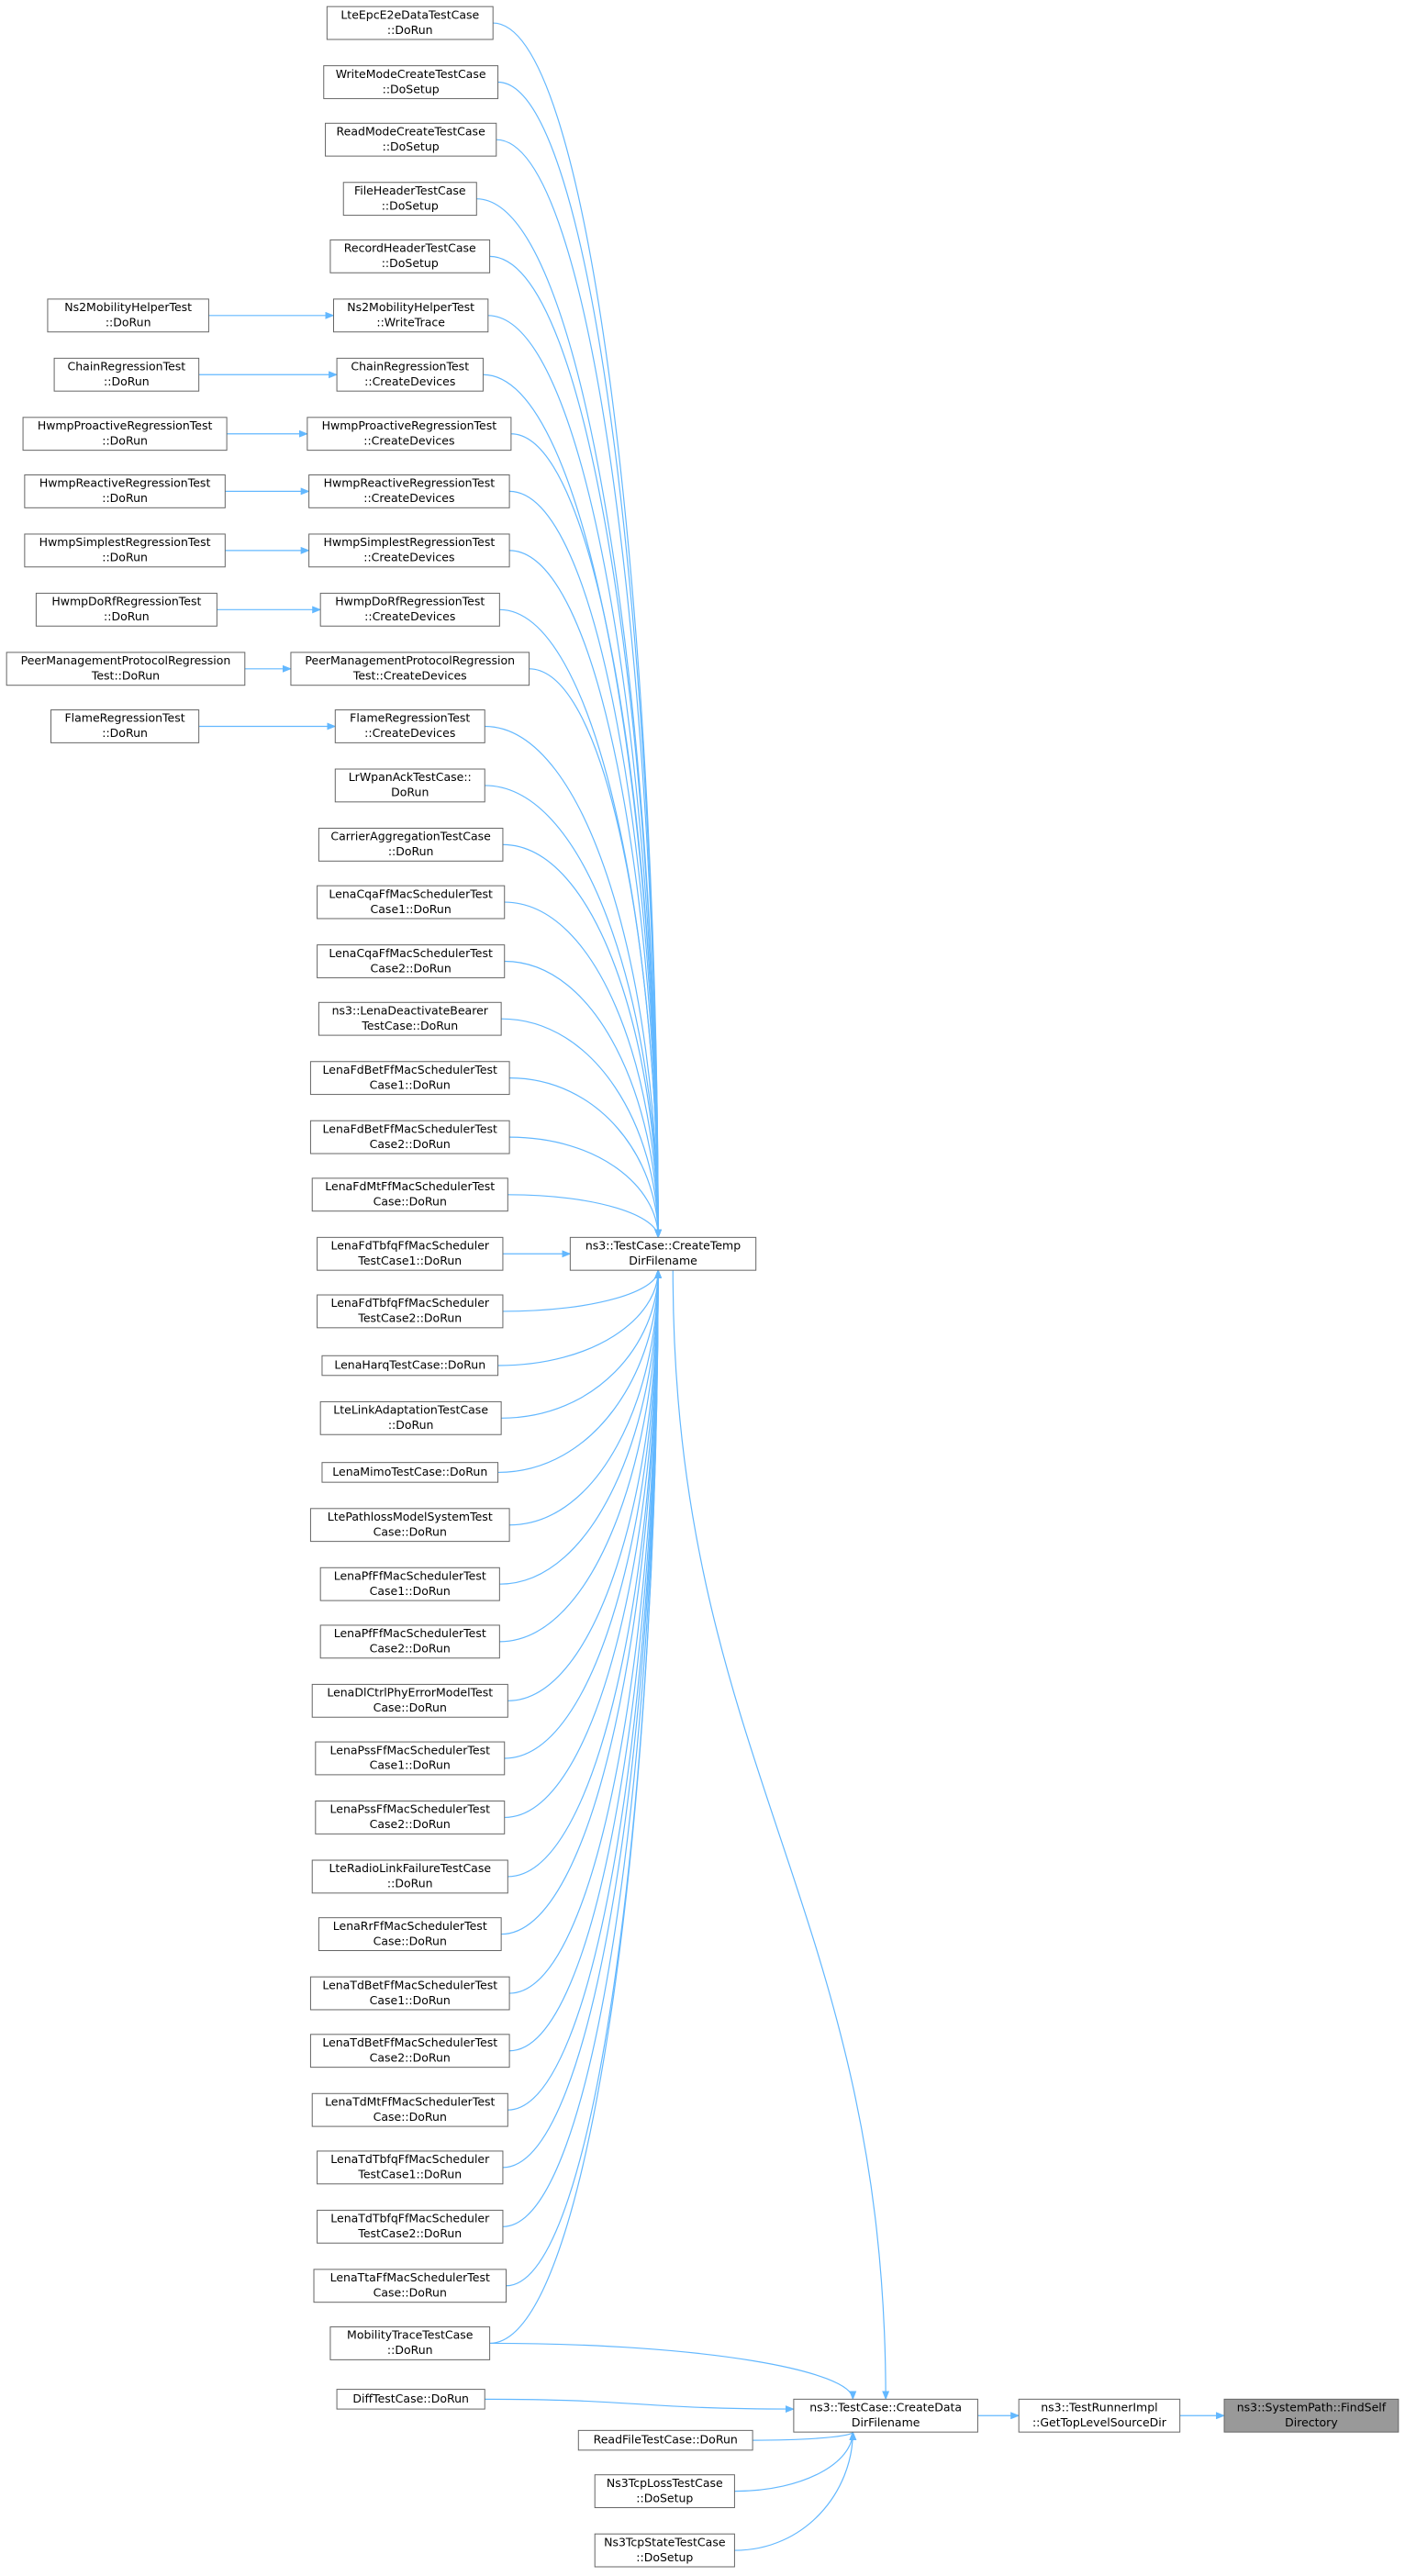  I want to click on function-node: LteRadioLinkFailureTestCase::DoRun, so click(409, 1876).